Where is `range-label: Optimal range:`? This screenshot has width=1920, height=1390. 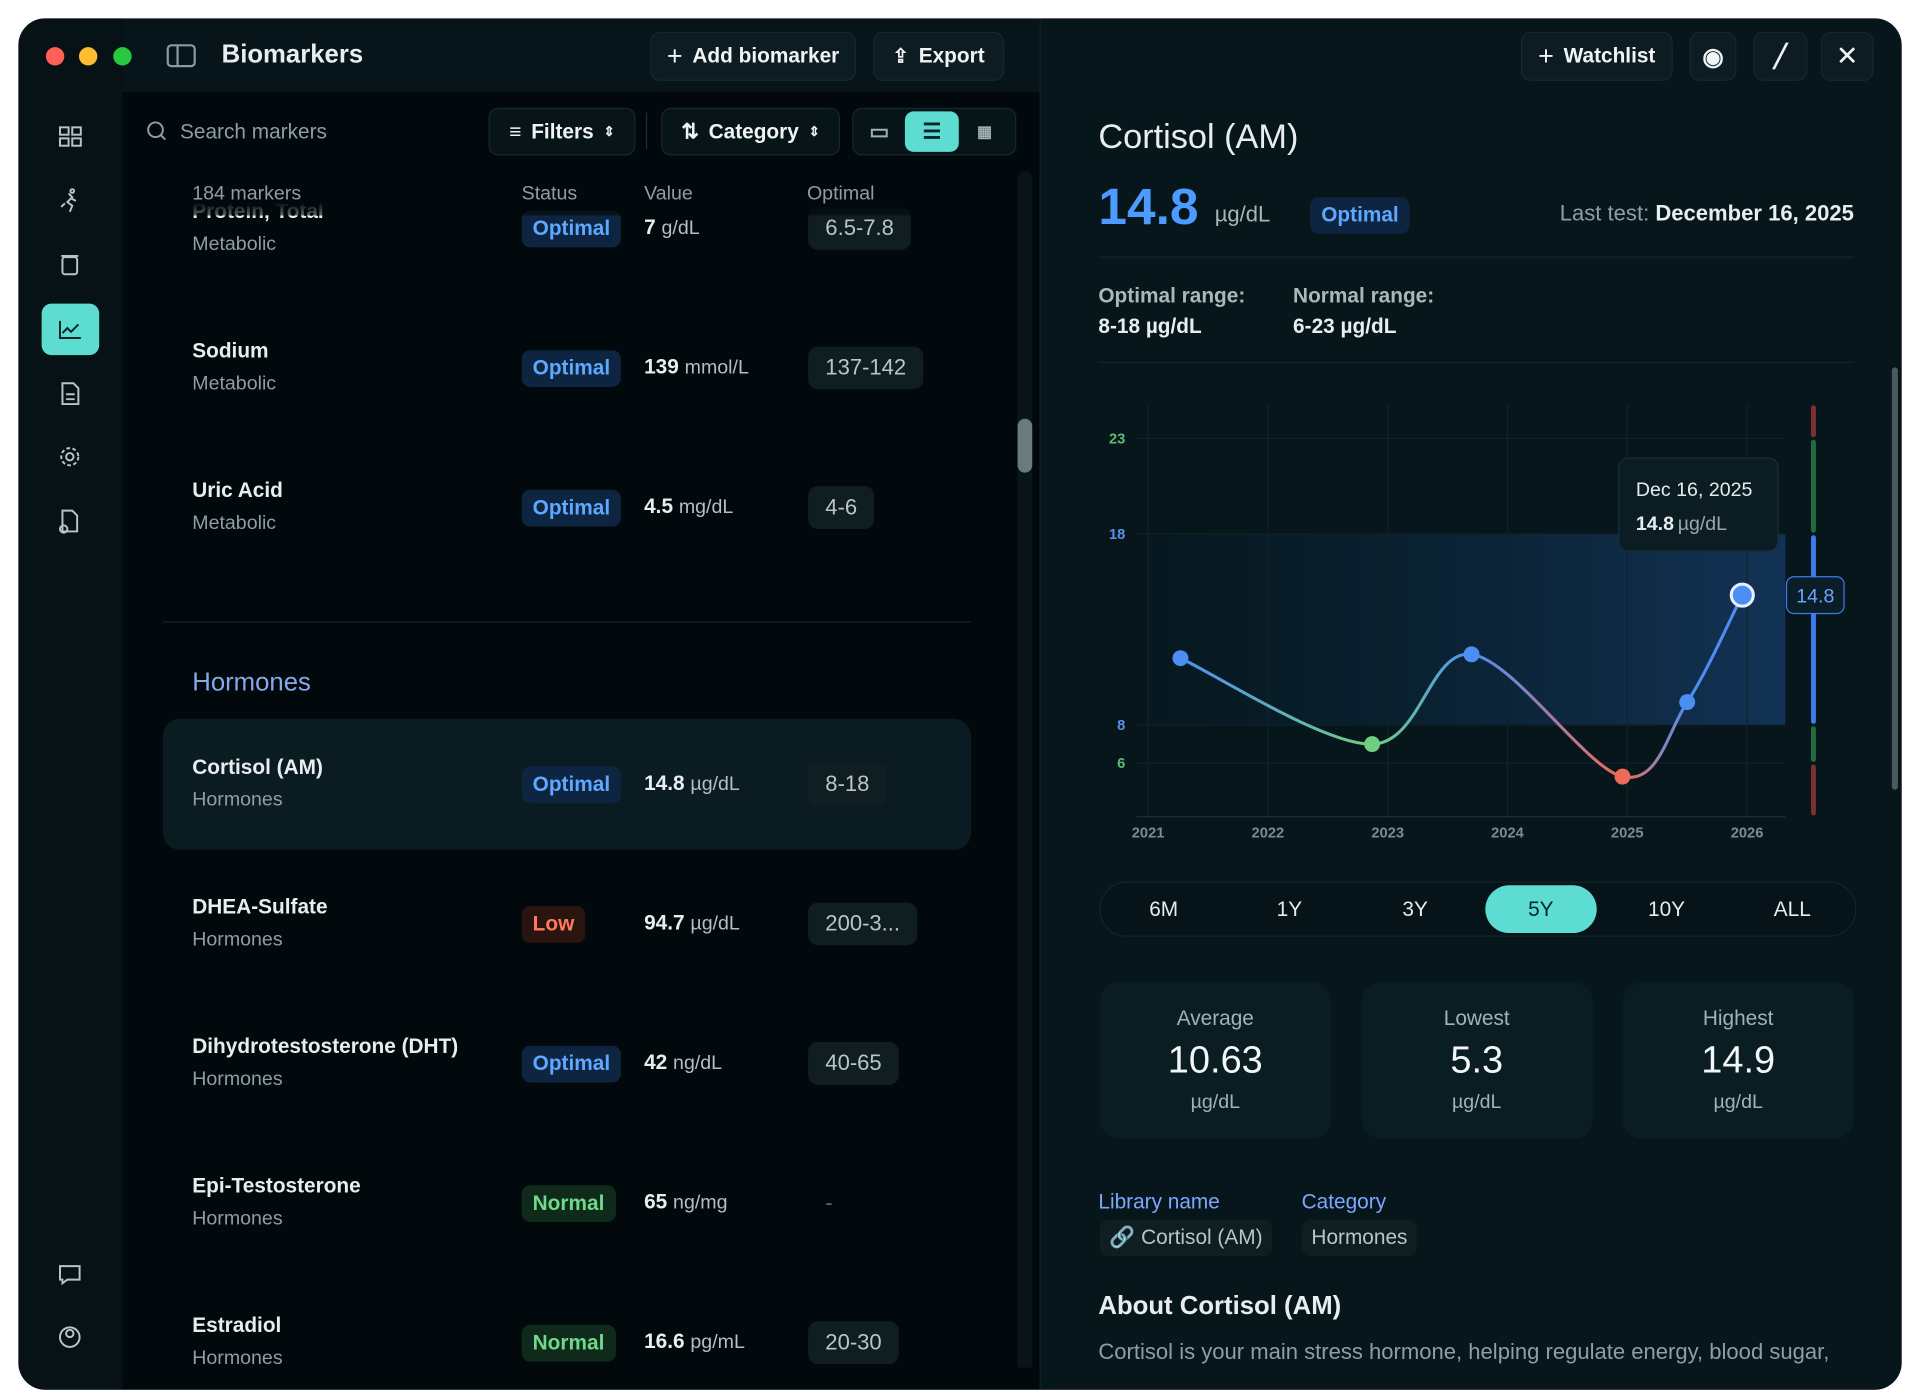
range-label: Optimal range: is located at coordinates (1172, 296).